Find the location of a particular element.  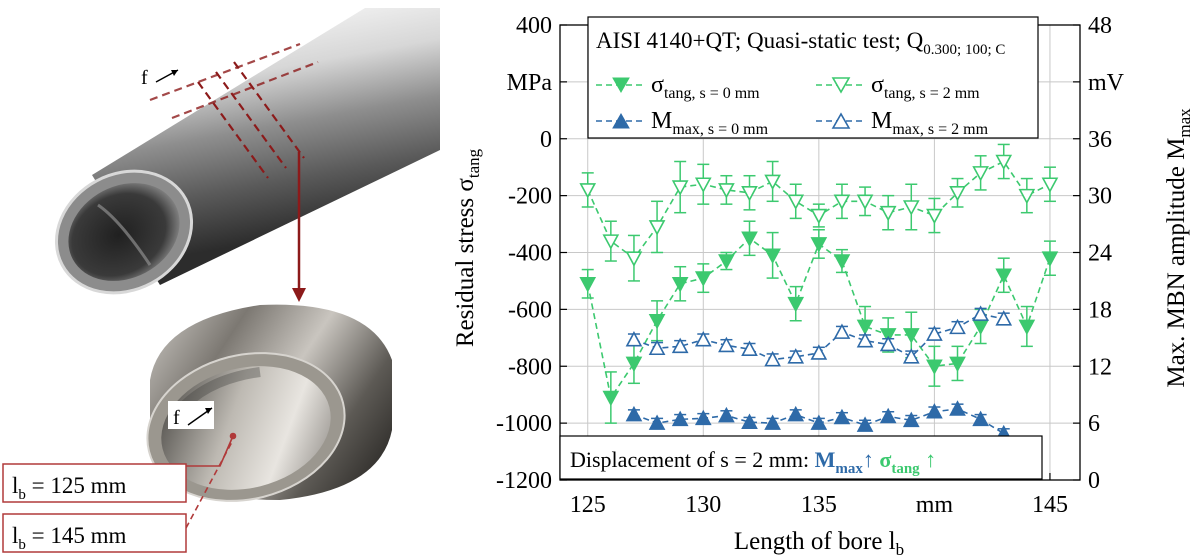

direction-arrow-top: f is located at coordinates (160, 78).